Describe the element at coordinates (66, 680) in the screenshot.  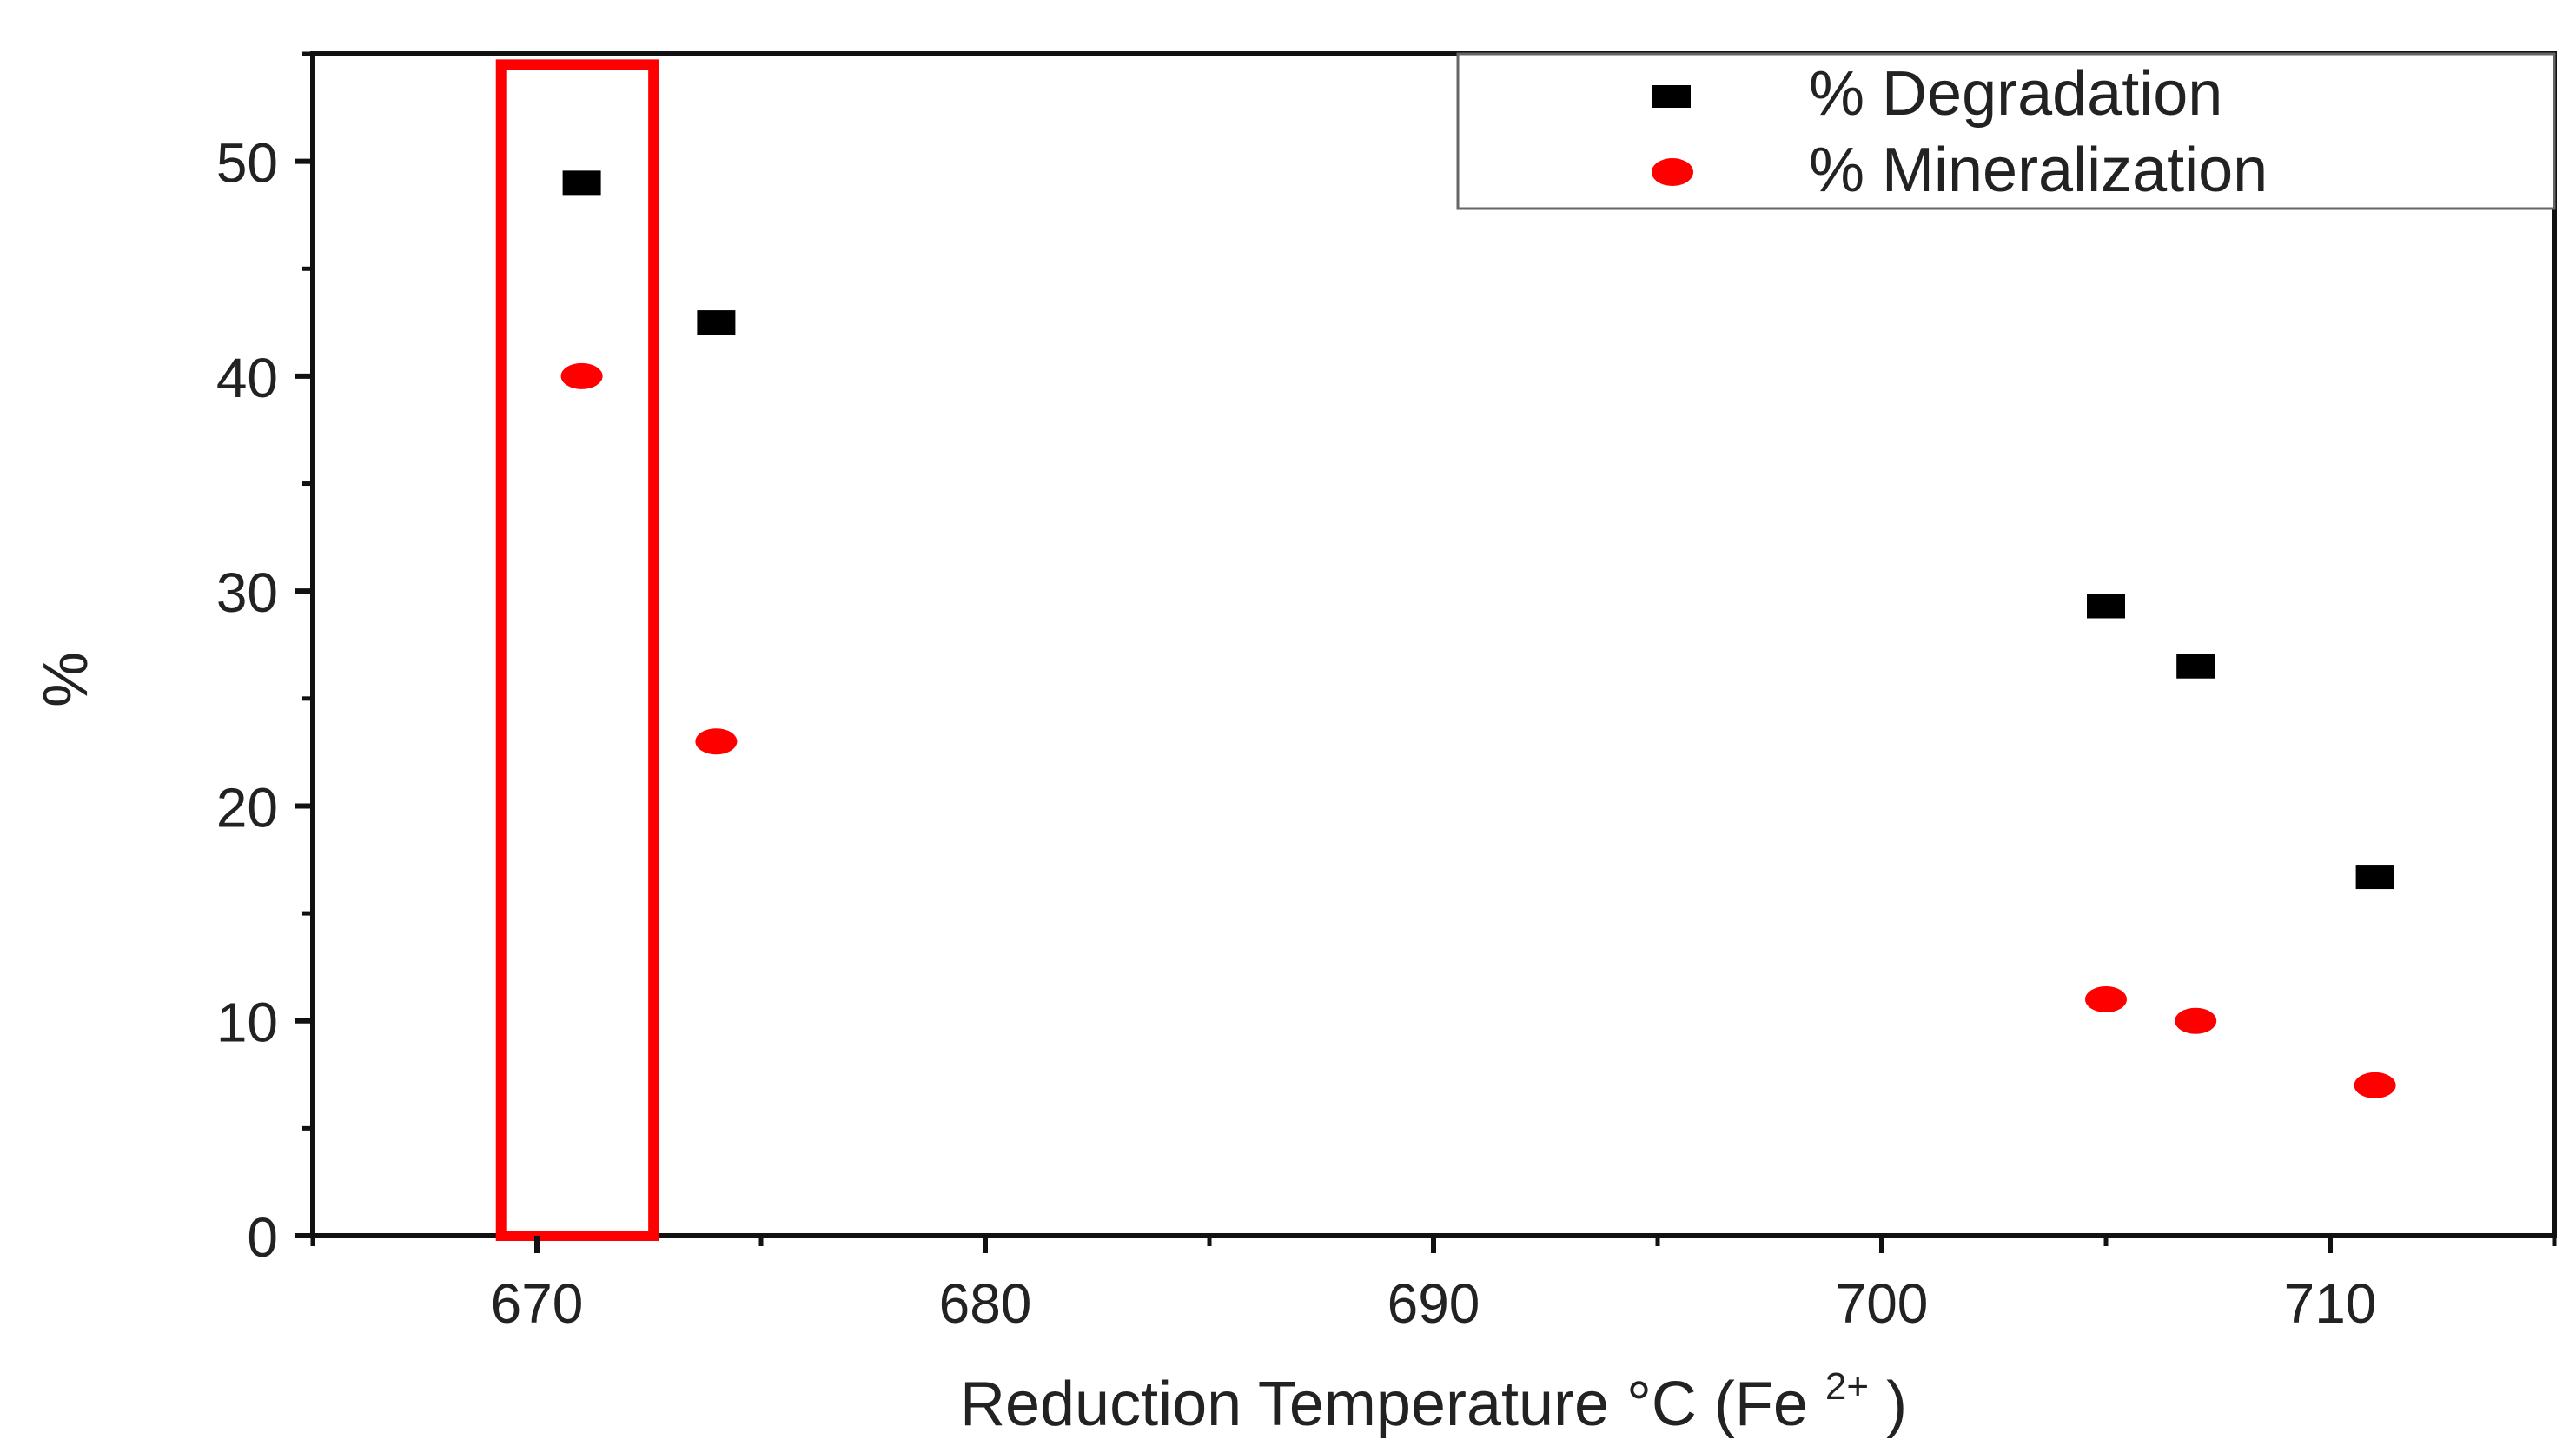
I see `y-axis-title: %` at that location.